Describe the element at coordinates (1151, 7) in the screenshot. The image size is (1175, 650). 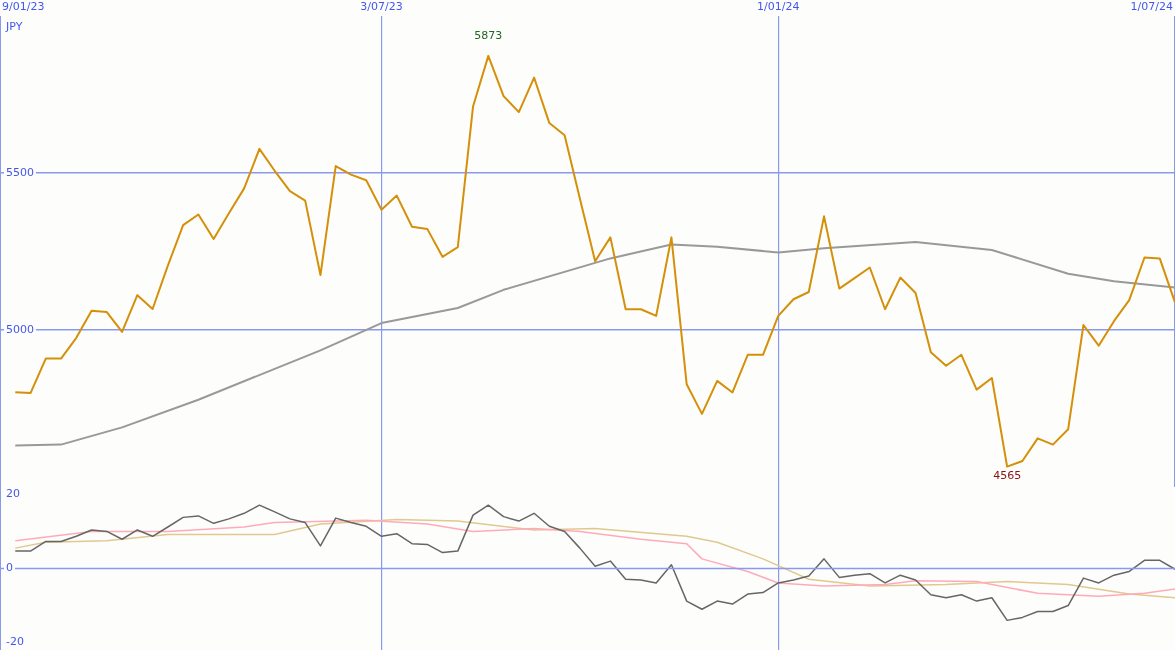
I see `x-tick-label: 1/07/24` at that location.